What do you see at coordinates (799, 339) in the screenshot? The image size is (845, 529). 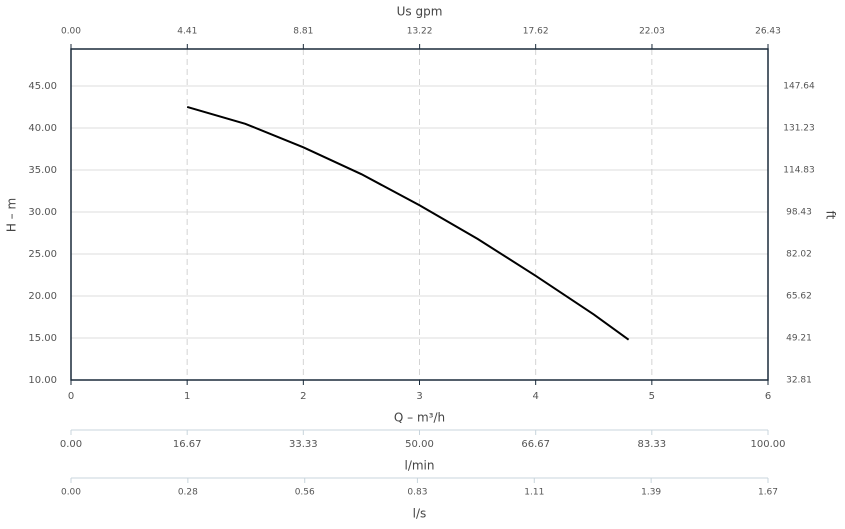 I see `y2-tick-label: 49.21` at bounding box center [799, 339].